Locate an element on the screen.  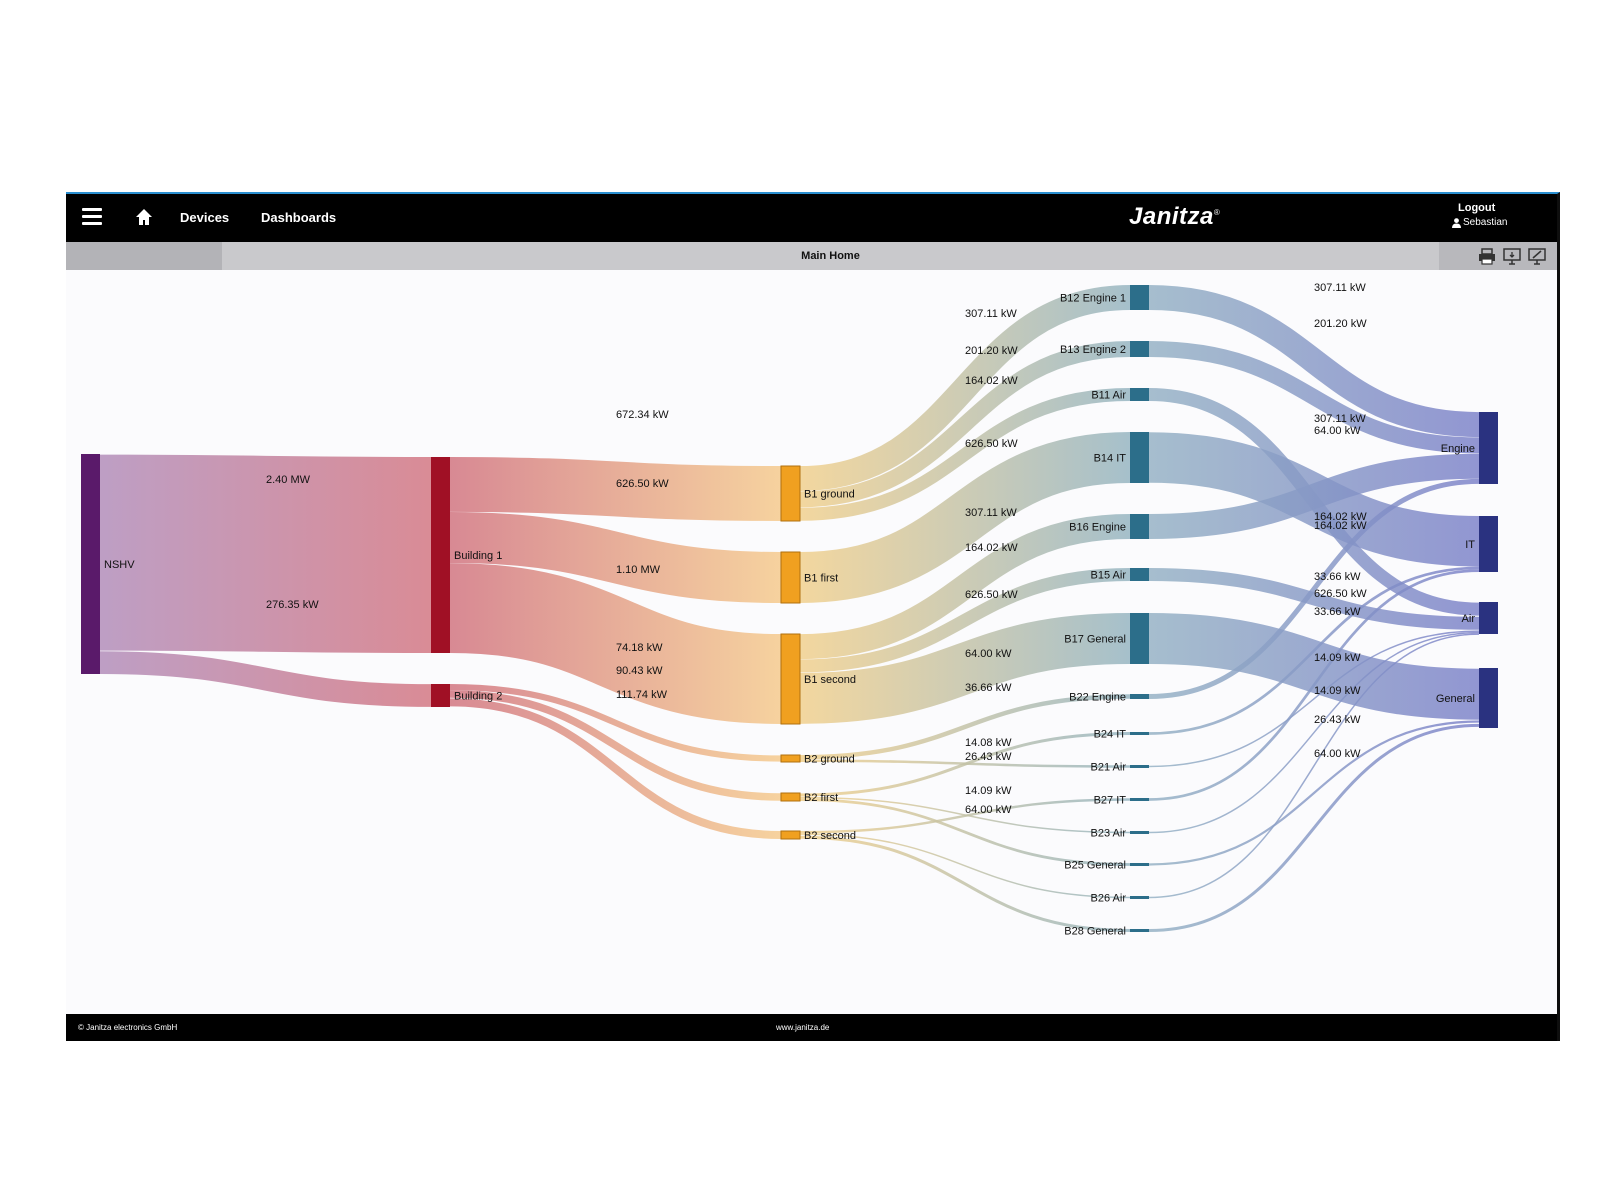
sankey-node-b27-it is located at coordinates (1139, 799).